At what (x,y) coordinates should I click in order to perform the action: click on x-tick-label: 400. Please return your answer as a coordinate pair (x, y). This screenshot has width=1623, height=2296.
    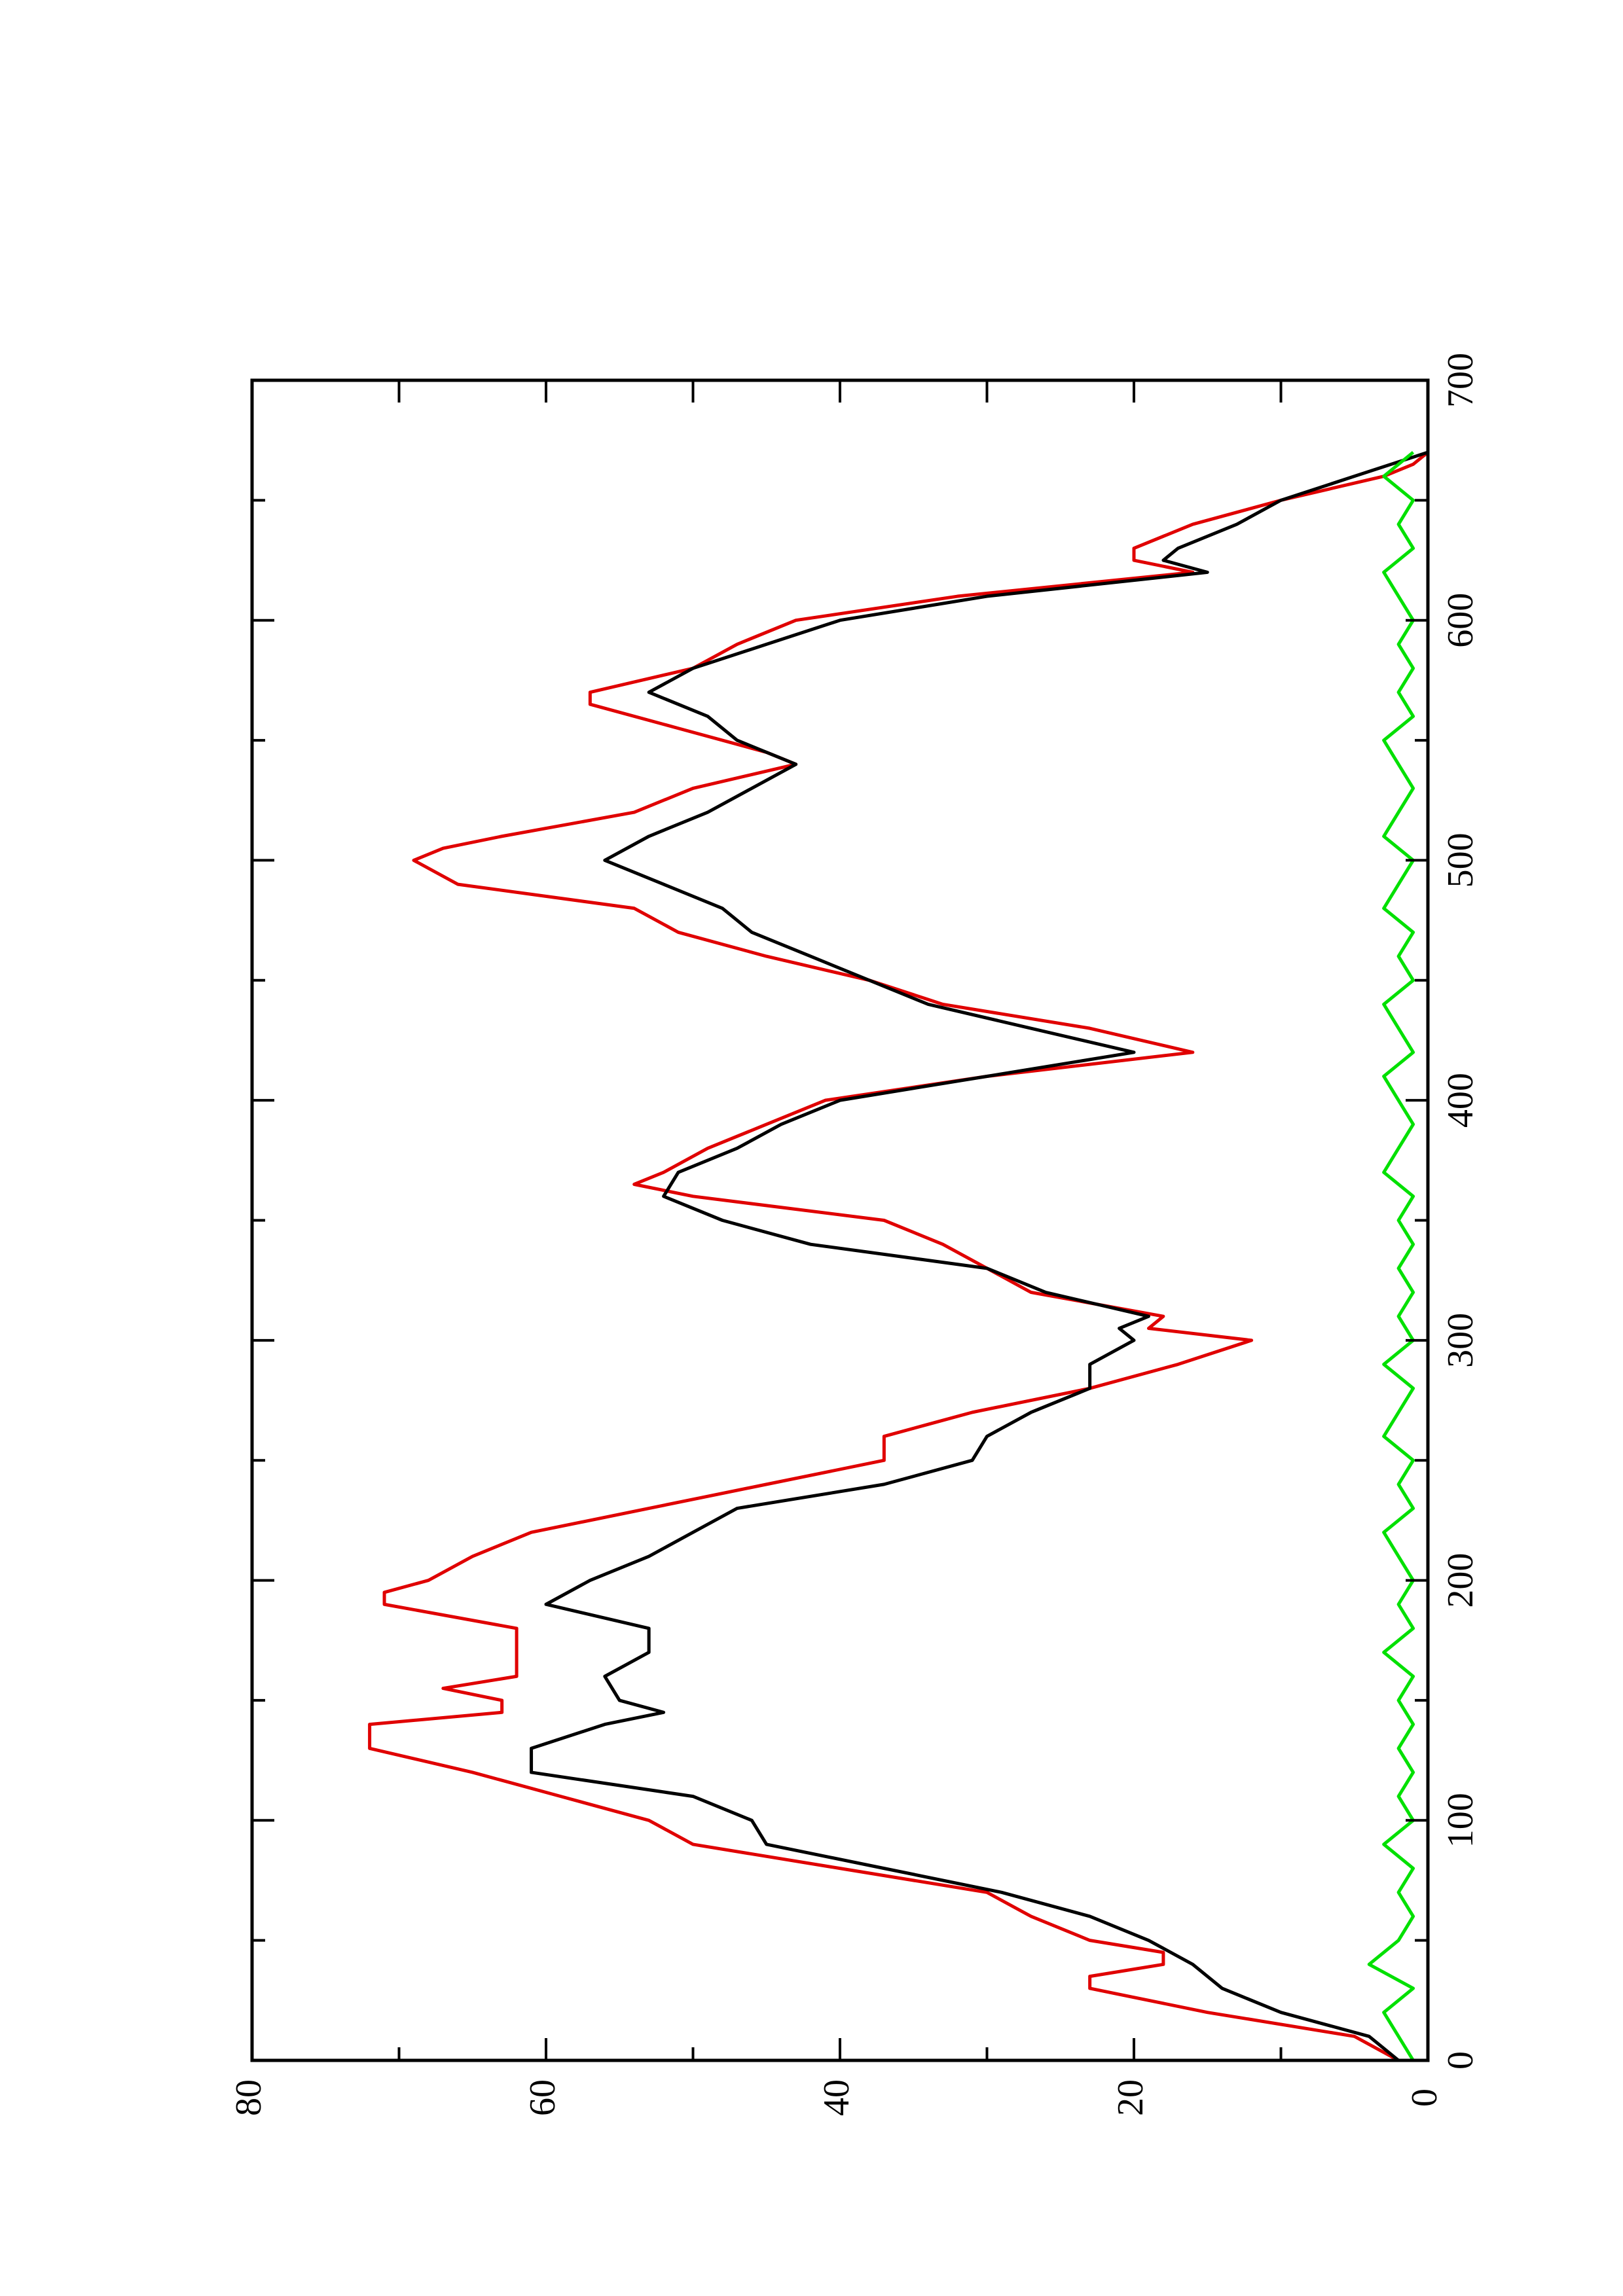
    Looking at the image, I should click on (1460, 1100).